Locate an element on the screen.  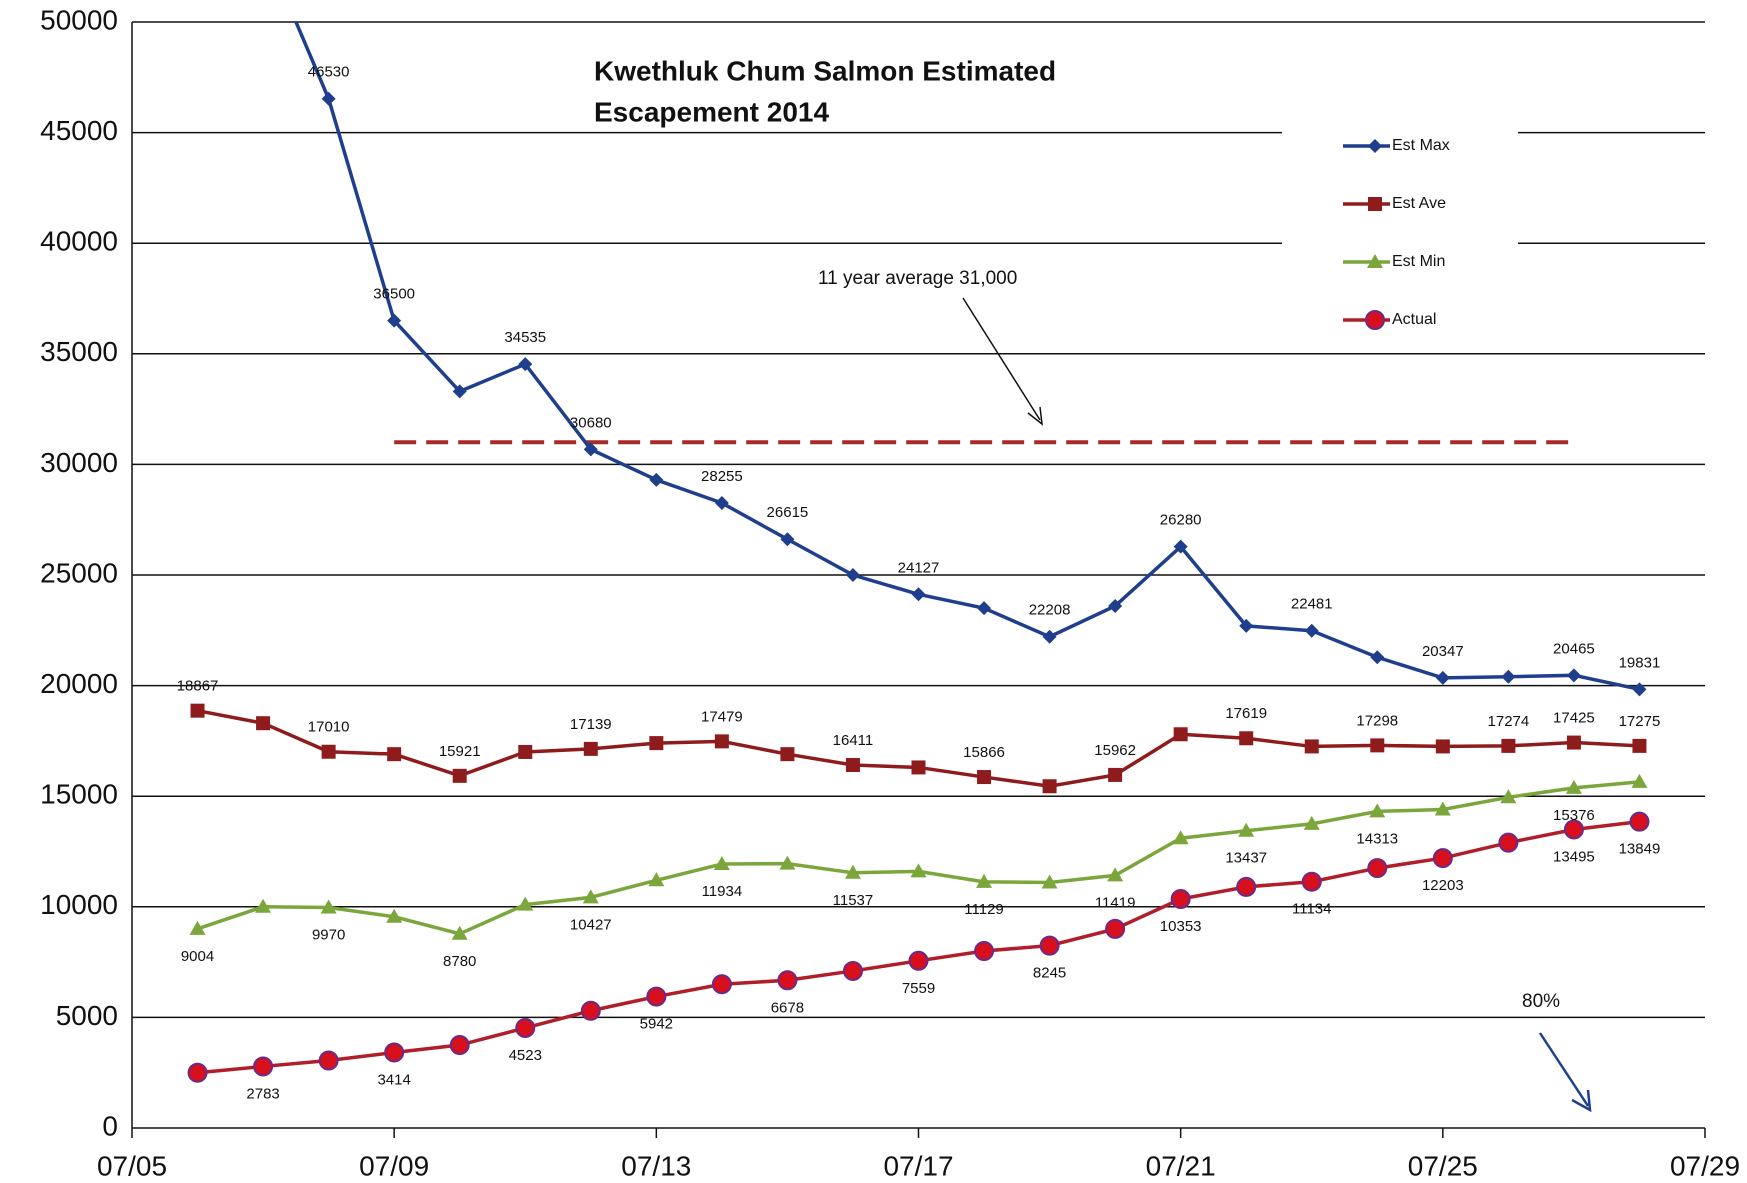
legend: Est Max Est Ave Est Min Actual is located at coordinates (1396, 233).